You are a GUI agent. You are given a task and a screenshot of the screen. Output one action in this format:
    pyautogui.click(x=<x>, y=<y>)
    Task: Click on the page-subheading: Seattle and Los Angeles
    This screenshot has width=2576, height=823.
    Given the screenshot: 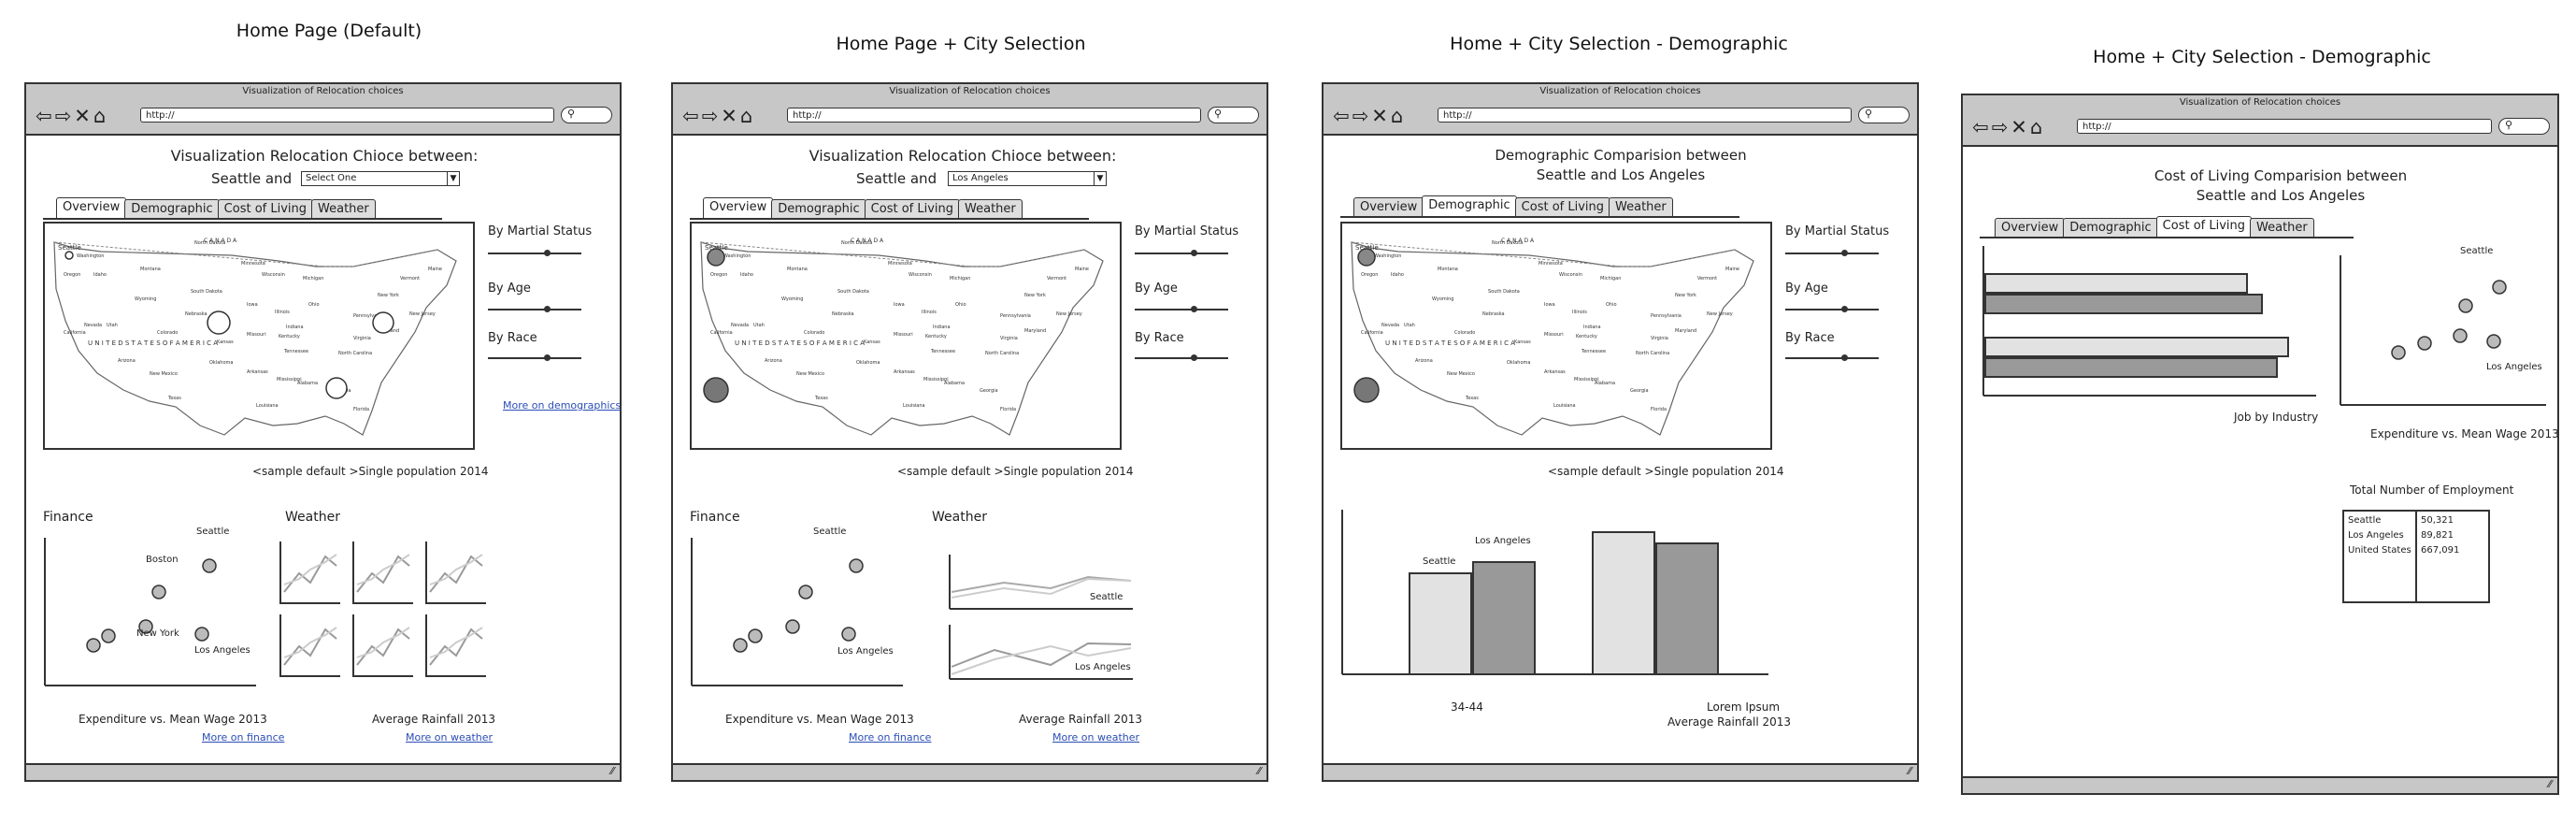 What is the action you would take?
    pyautogui.click(x=2281, y=195)
    